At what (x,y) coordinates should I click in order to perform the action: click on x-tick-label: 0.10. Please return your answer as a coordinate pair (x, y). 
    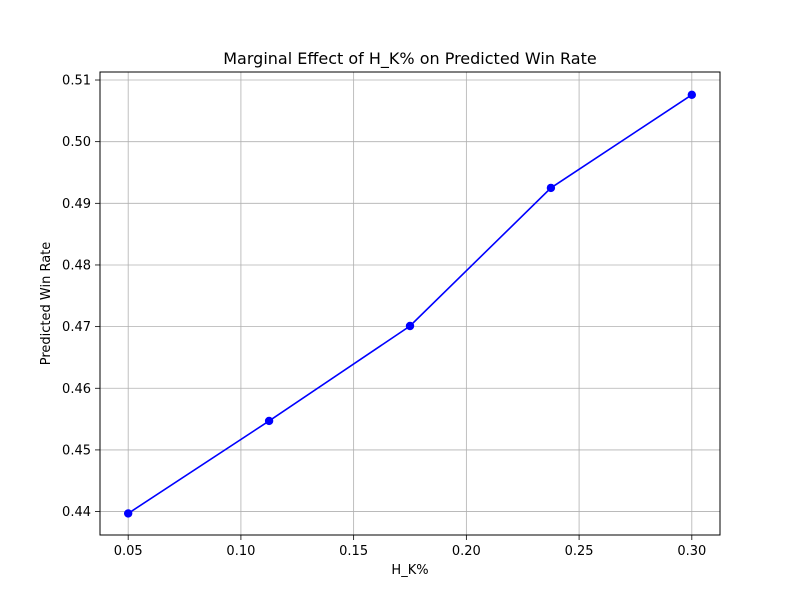
    Looking at the image, I should click on (240, 551).